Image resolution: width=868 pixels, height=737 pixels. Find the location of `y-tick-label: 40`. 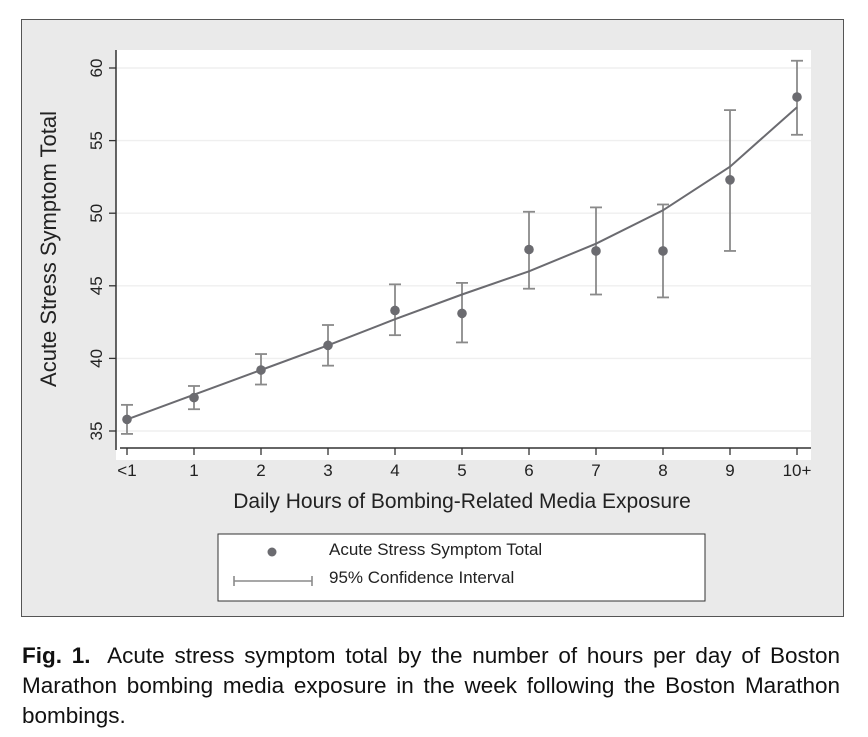

y-tick-label: 40 is located at coordinates (96, 358).